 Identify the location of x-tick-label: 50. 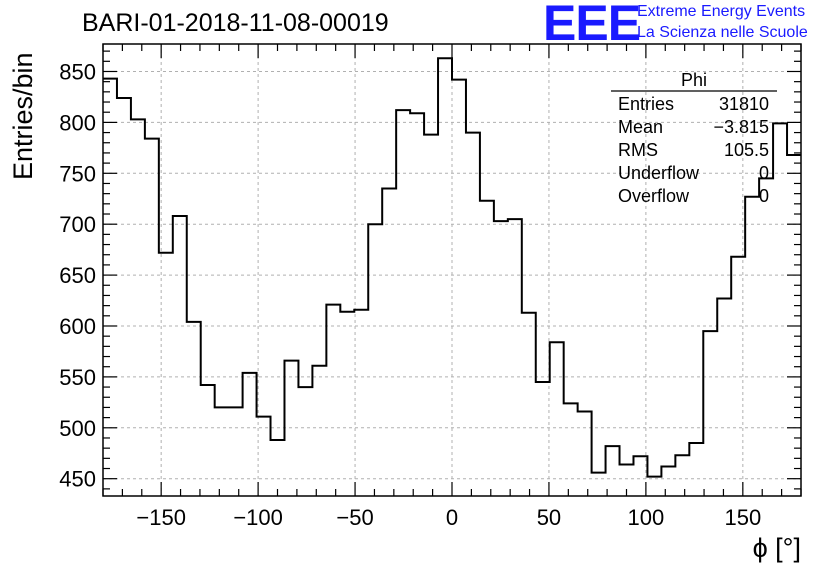
(549, 517).